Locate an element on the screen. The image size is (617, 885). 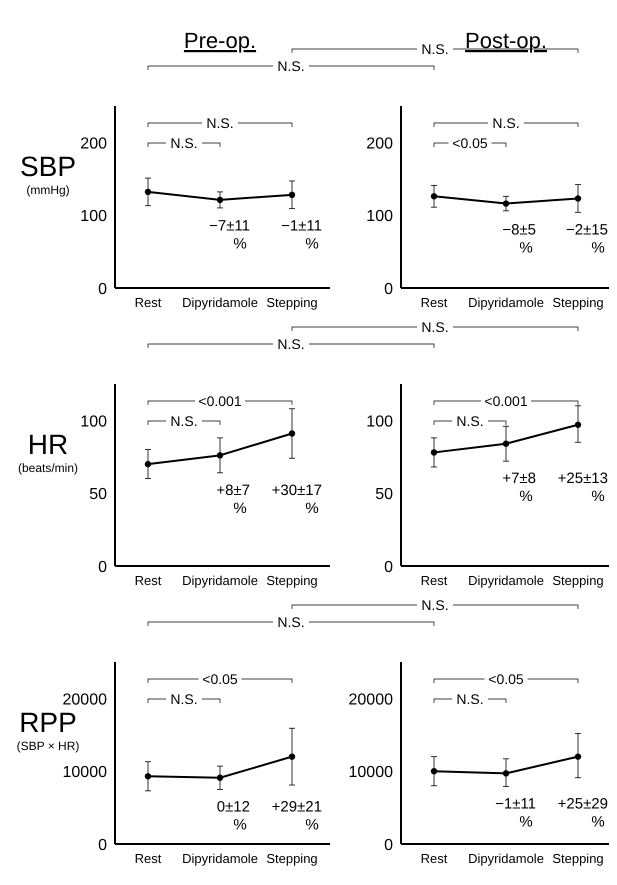
annotation: 0±12 % is located at coordinates (233, 816).